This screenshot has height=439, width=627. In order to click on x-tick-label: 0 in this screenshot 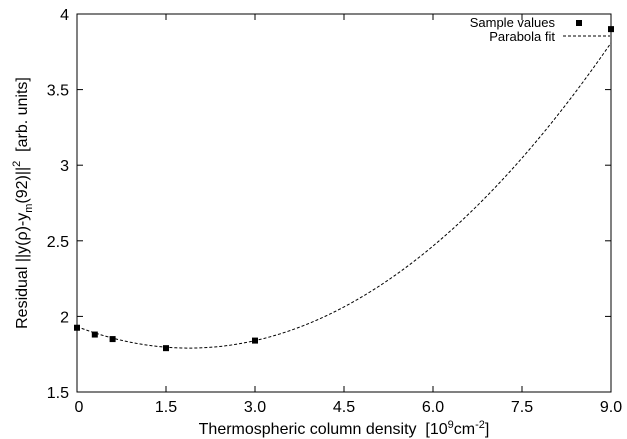, I will do `click(79, 407)`.